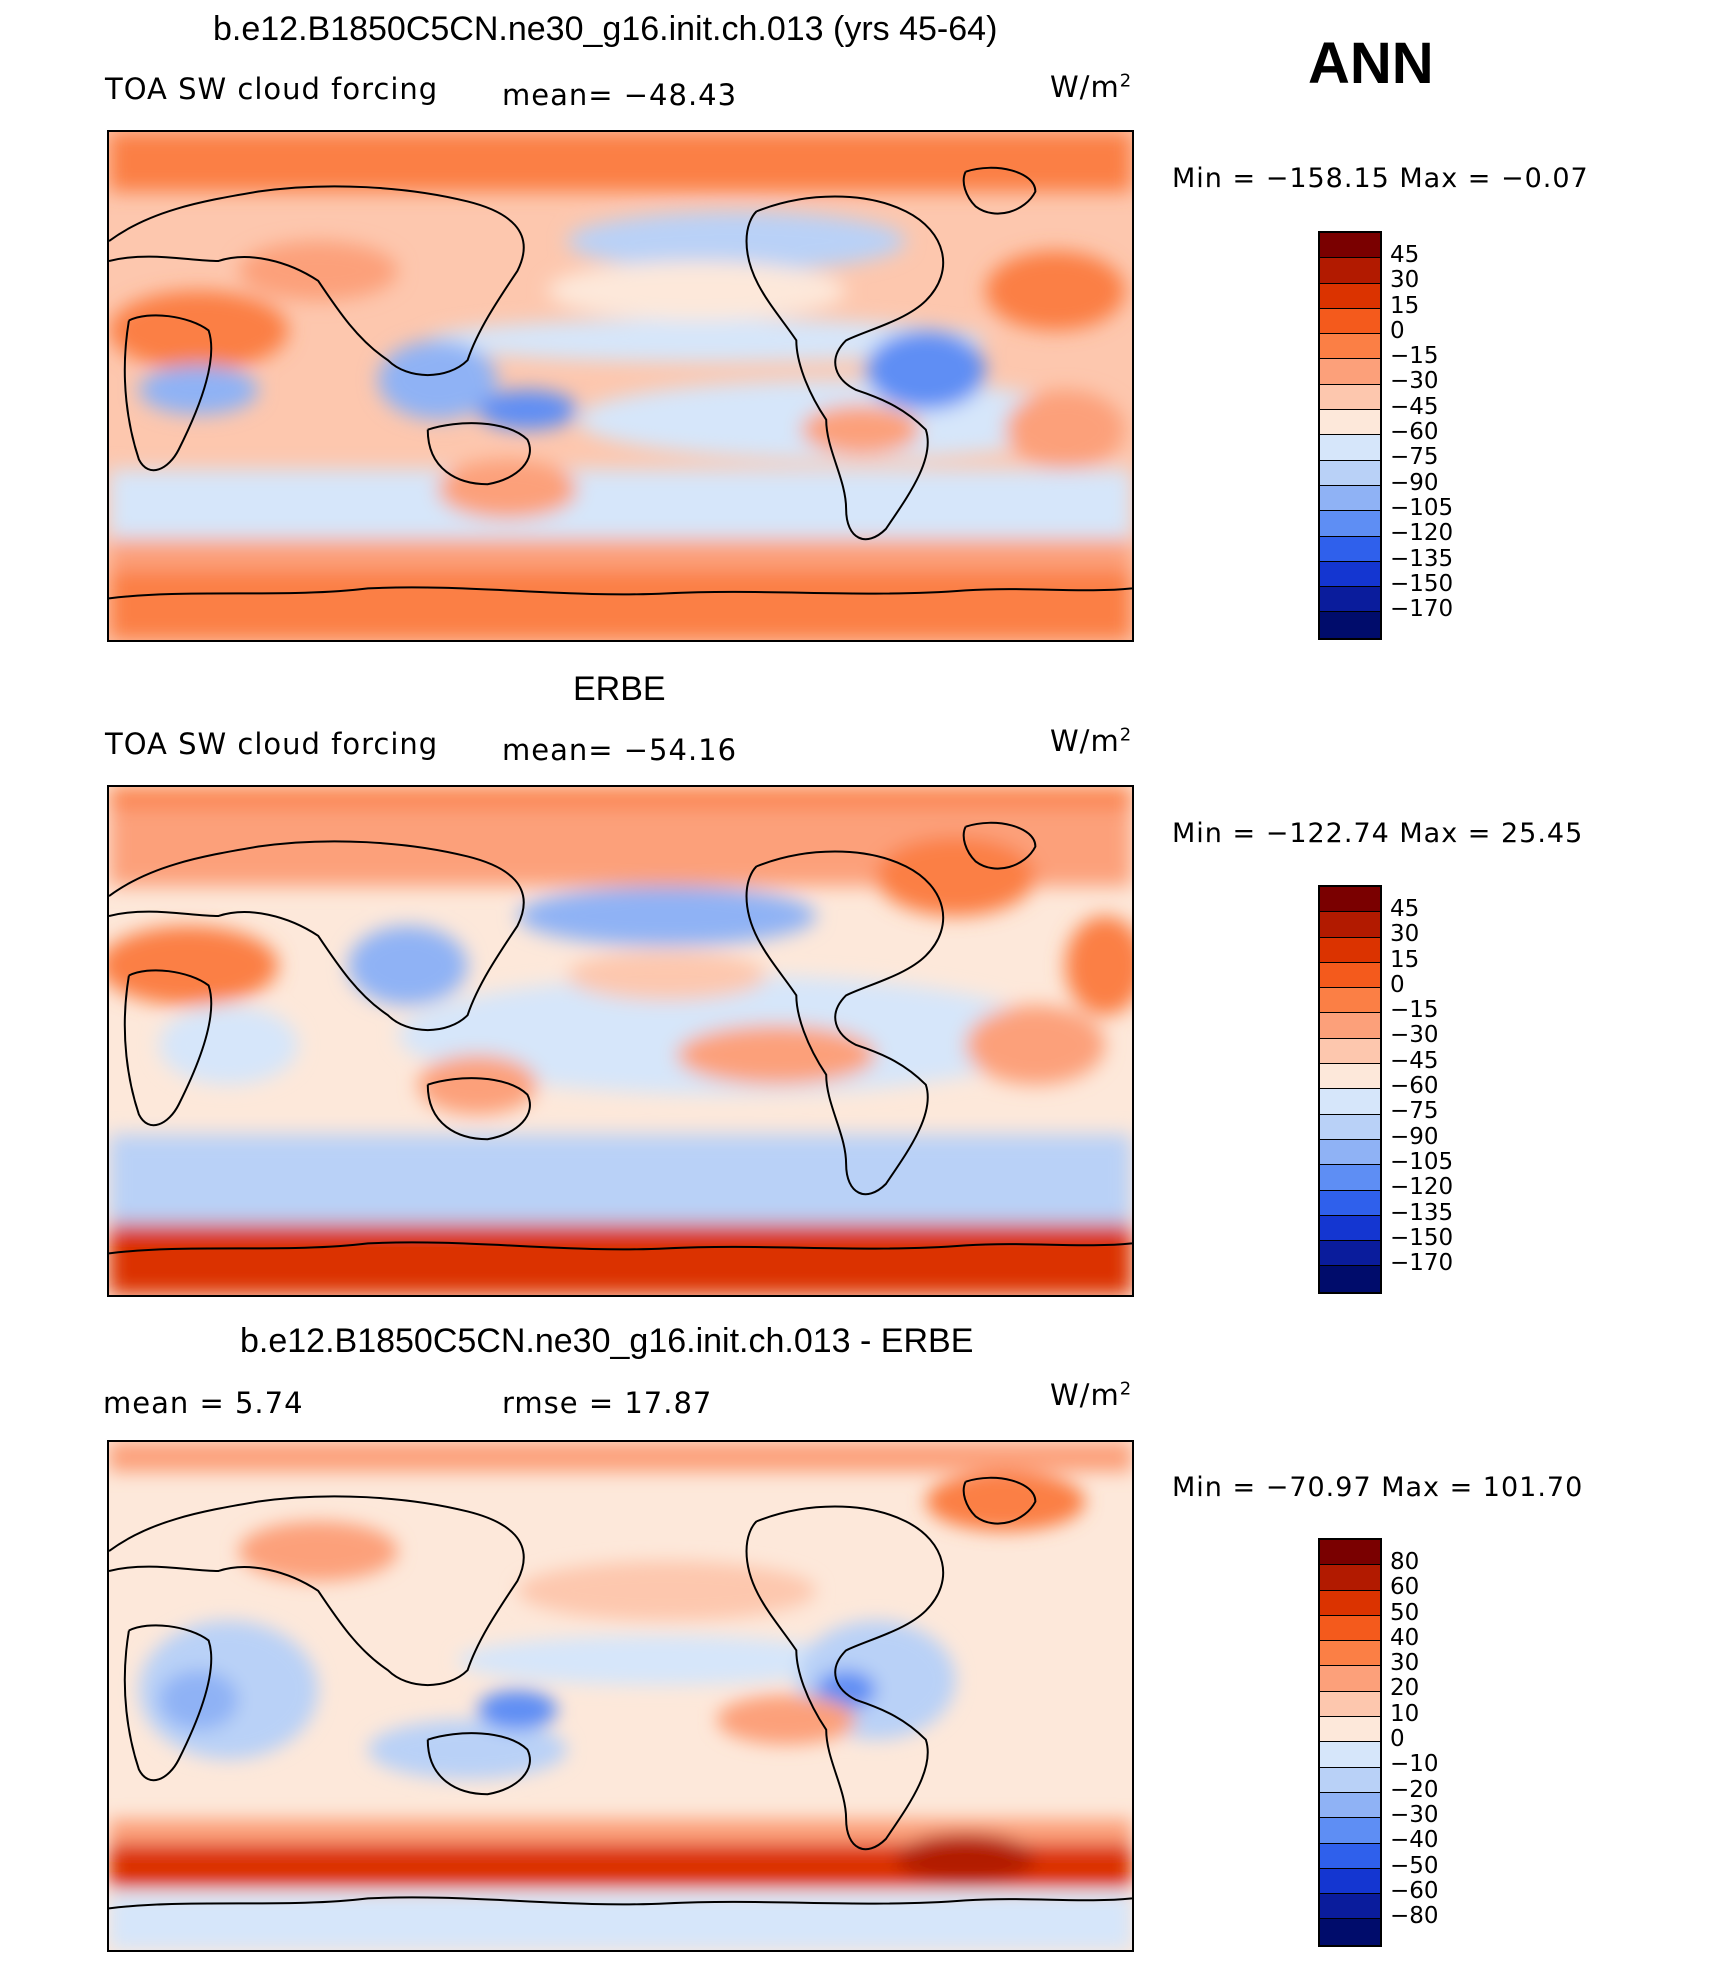 This screenshot has height=1963, width=1710. I want to click on colorbar-tick-label: −135, so click(1422, 558).